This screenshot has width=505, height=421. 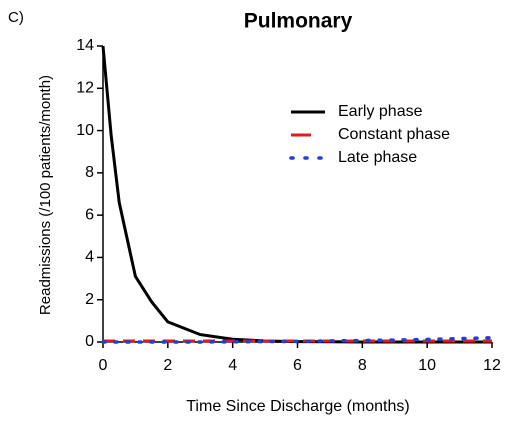 I want to click on y-tick-label: 14, so click(x=85, y=45).